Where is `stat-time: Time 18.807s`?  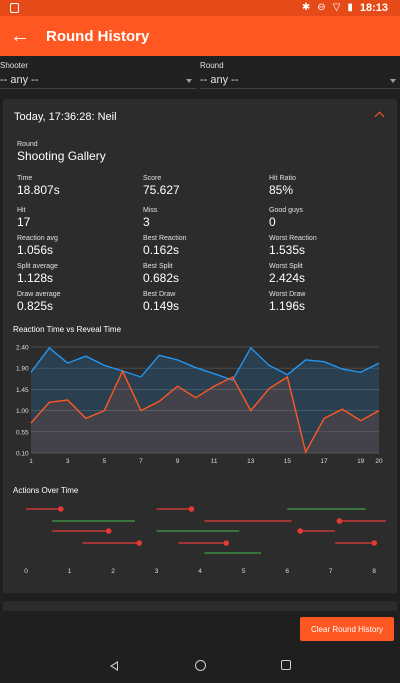 stat-time: Time 18.807s is located at coordinates (38, 186).